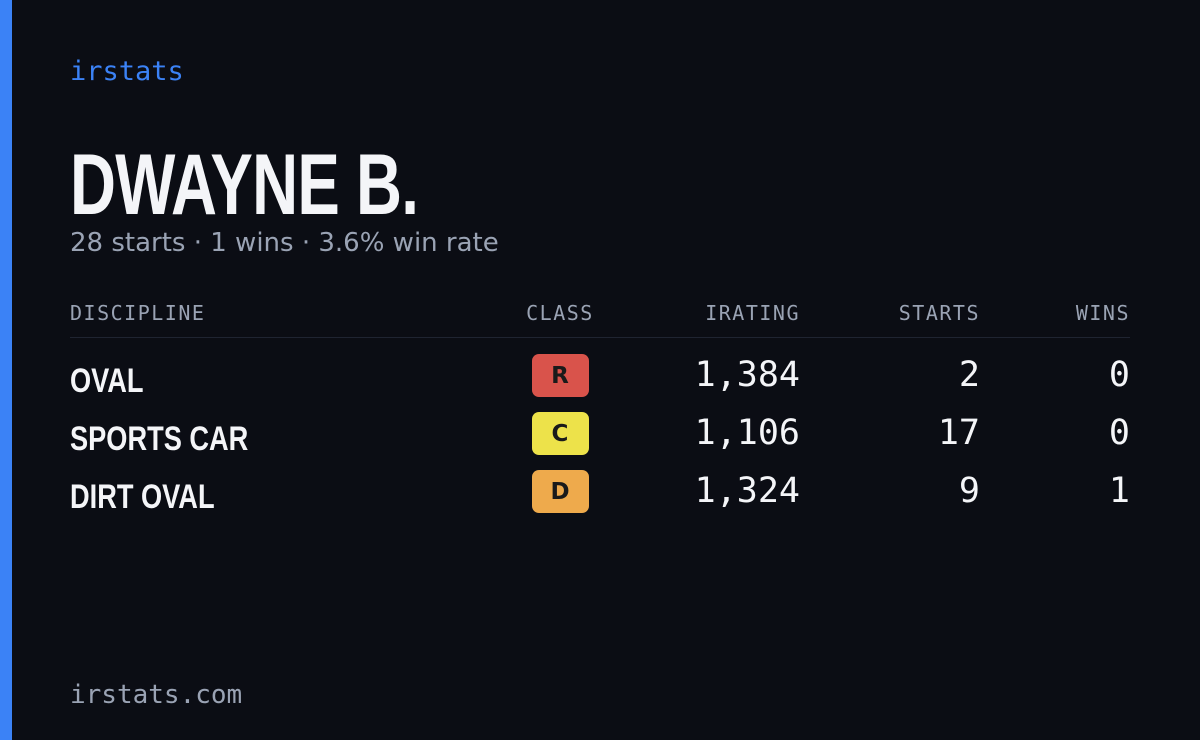 The height and width of the screenshot is (740, 1200). I want to click on irating: 1,384, so click(747, 375).